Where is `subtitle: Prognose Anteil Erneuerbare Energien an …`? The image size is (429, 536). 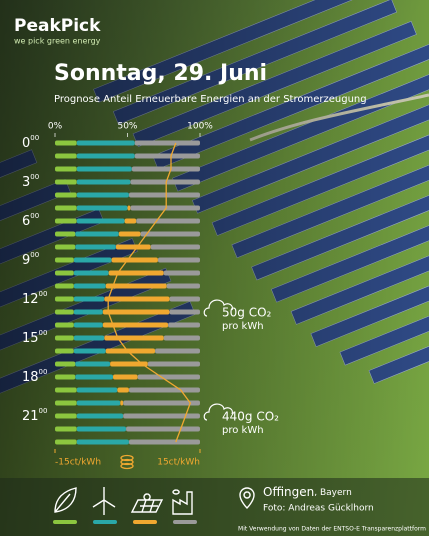
subtitle: Prognose Anteil Erneuerbare Energien an … is located at coordinates (210, 99).